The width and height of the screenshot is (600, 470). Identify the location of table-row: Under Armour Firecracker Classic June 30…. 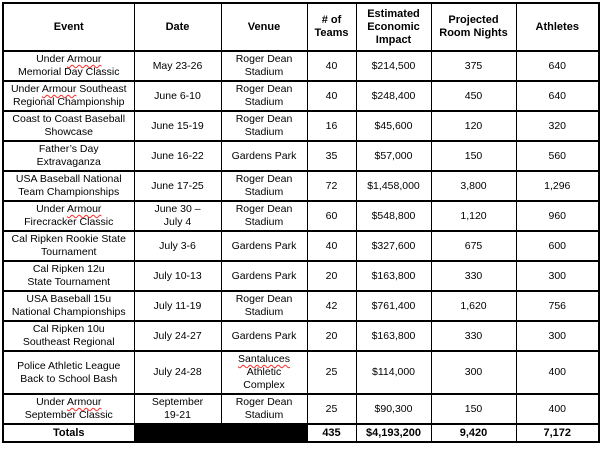
(301, 216).